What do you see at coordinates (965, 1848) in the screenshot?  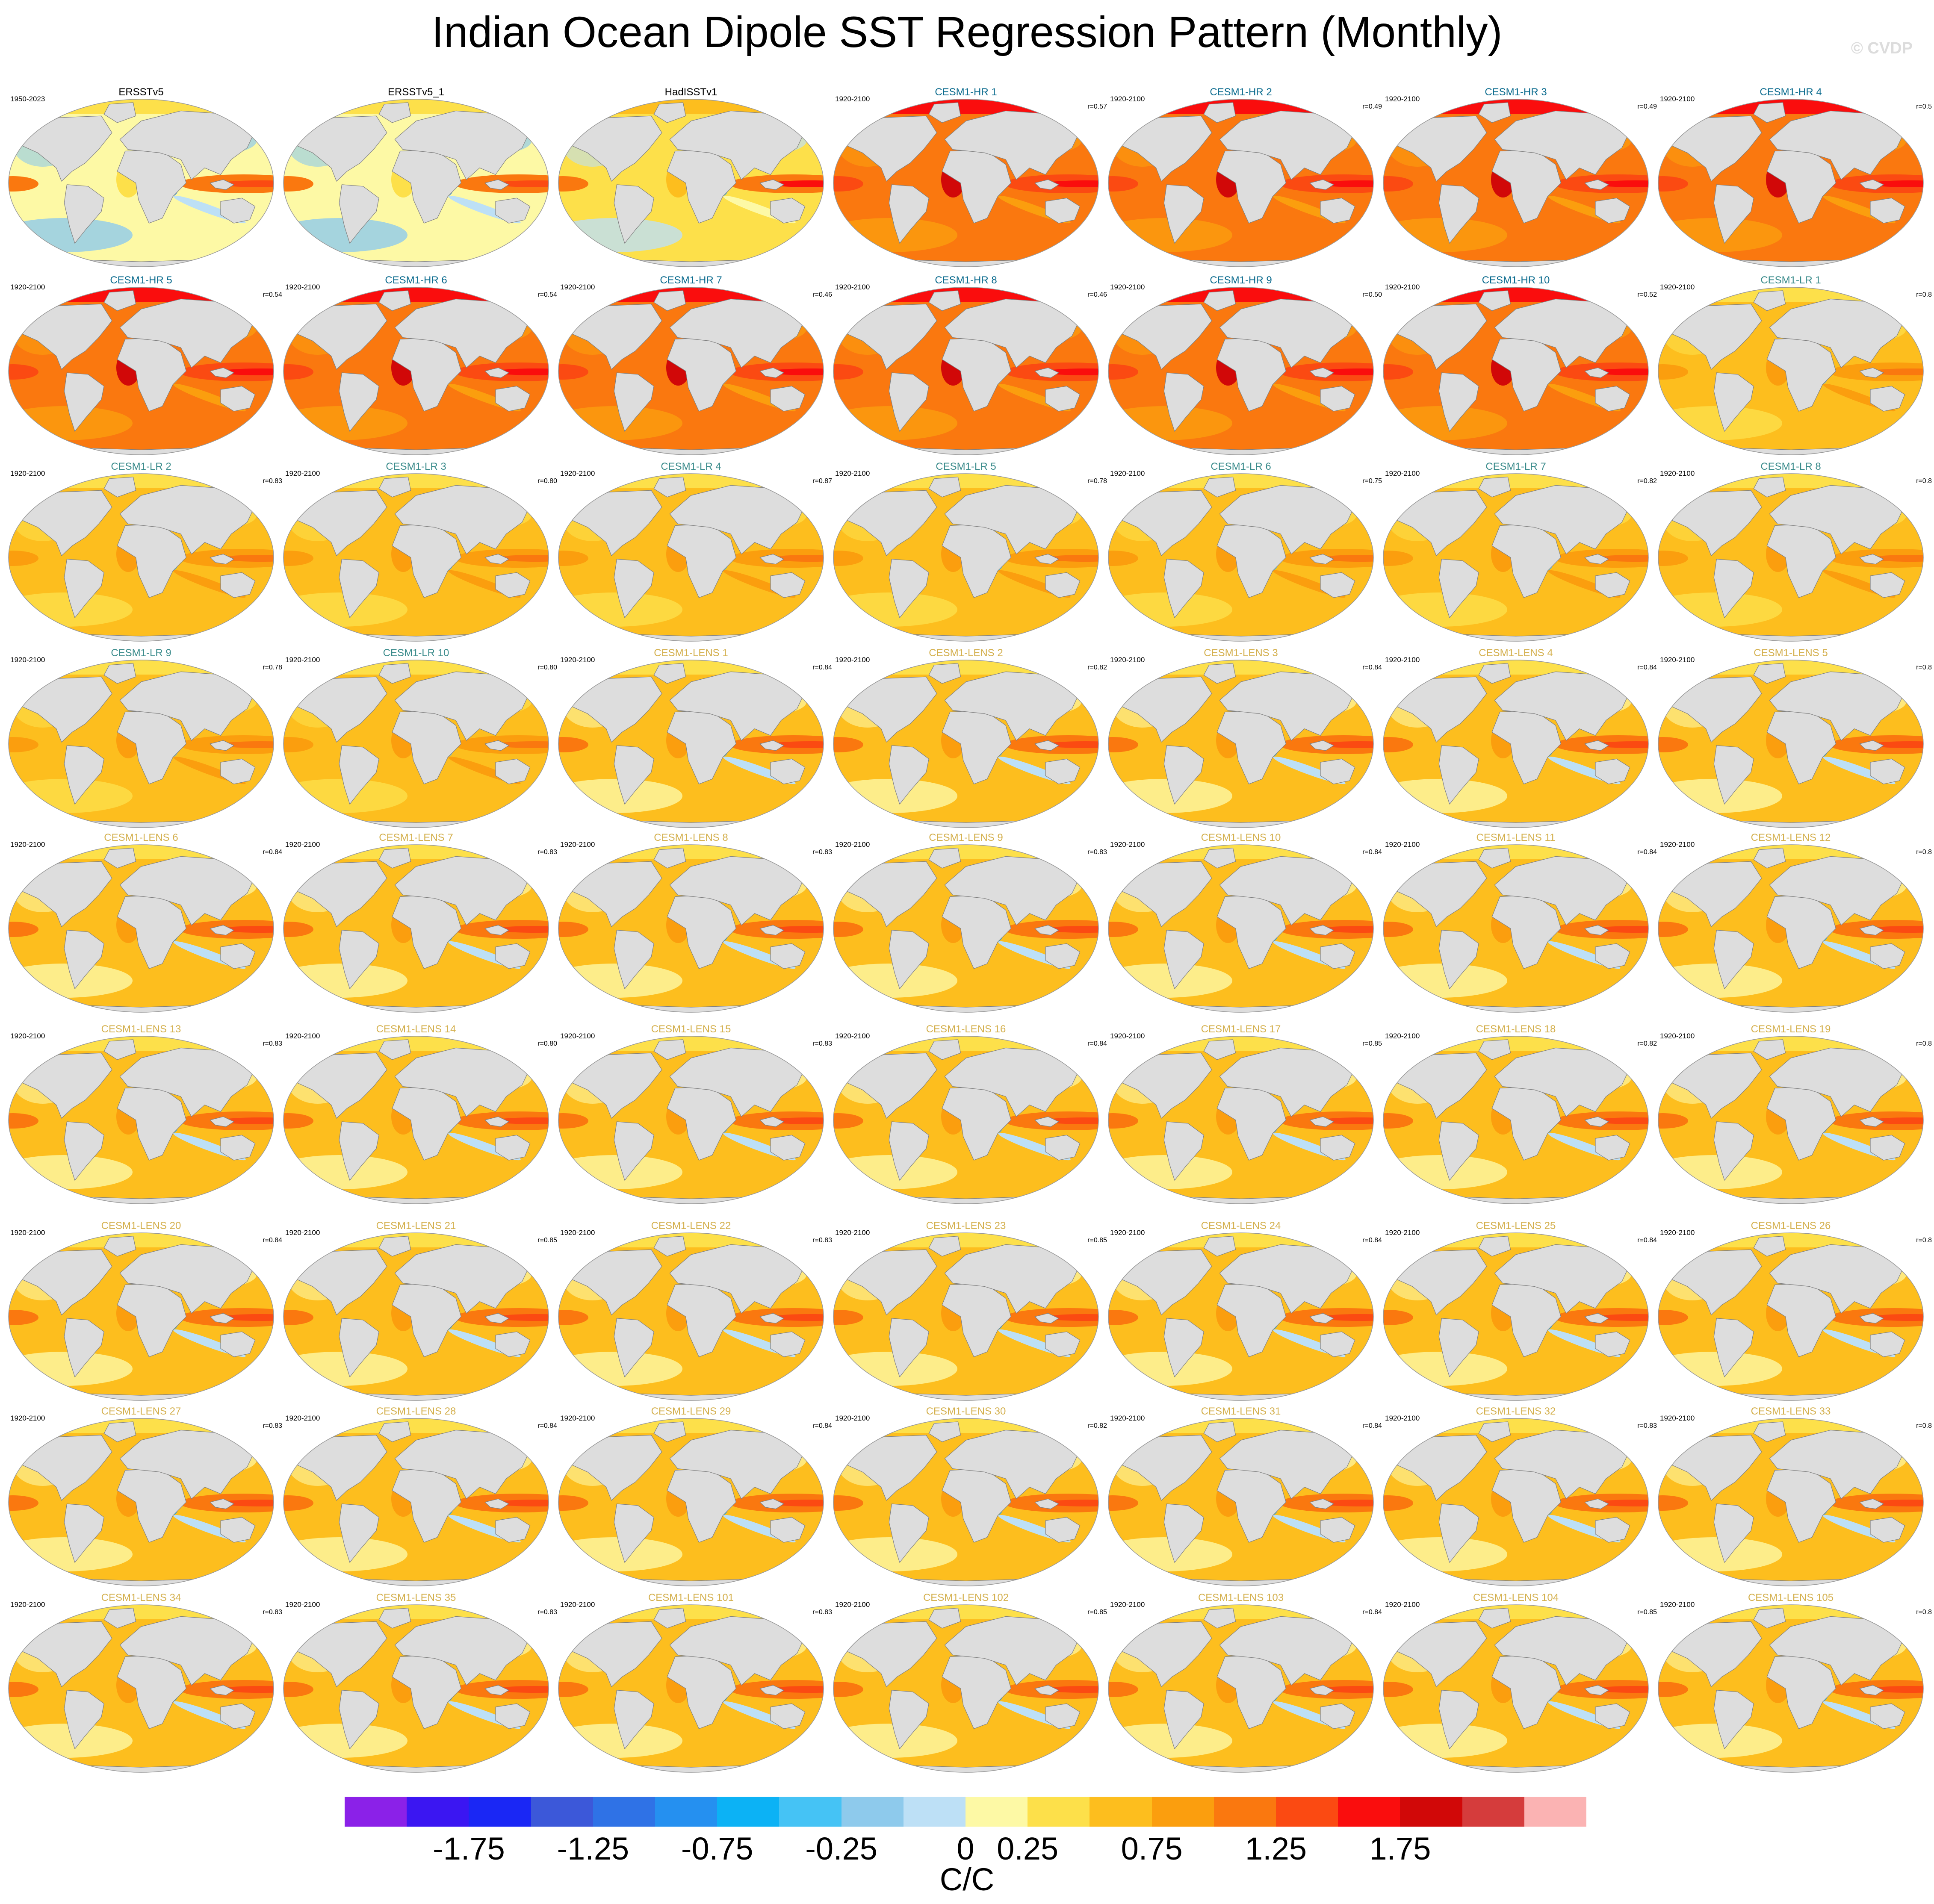 I see `colorbar-tick-label: 0` at bounding box center [965, 1848].